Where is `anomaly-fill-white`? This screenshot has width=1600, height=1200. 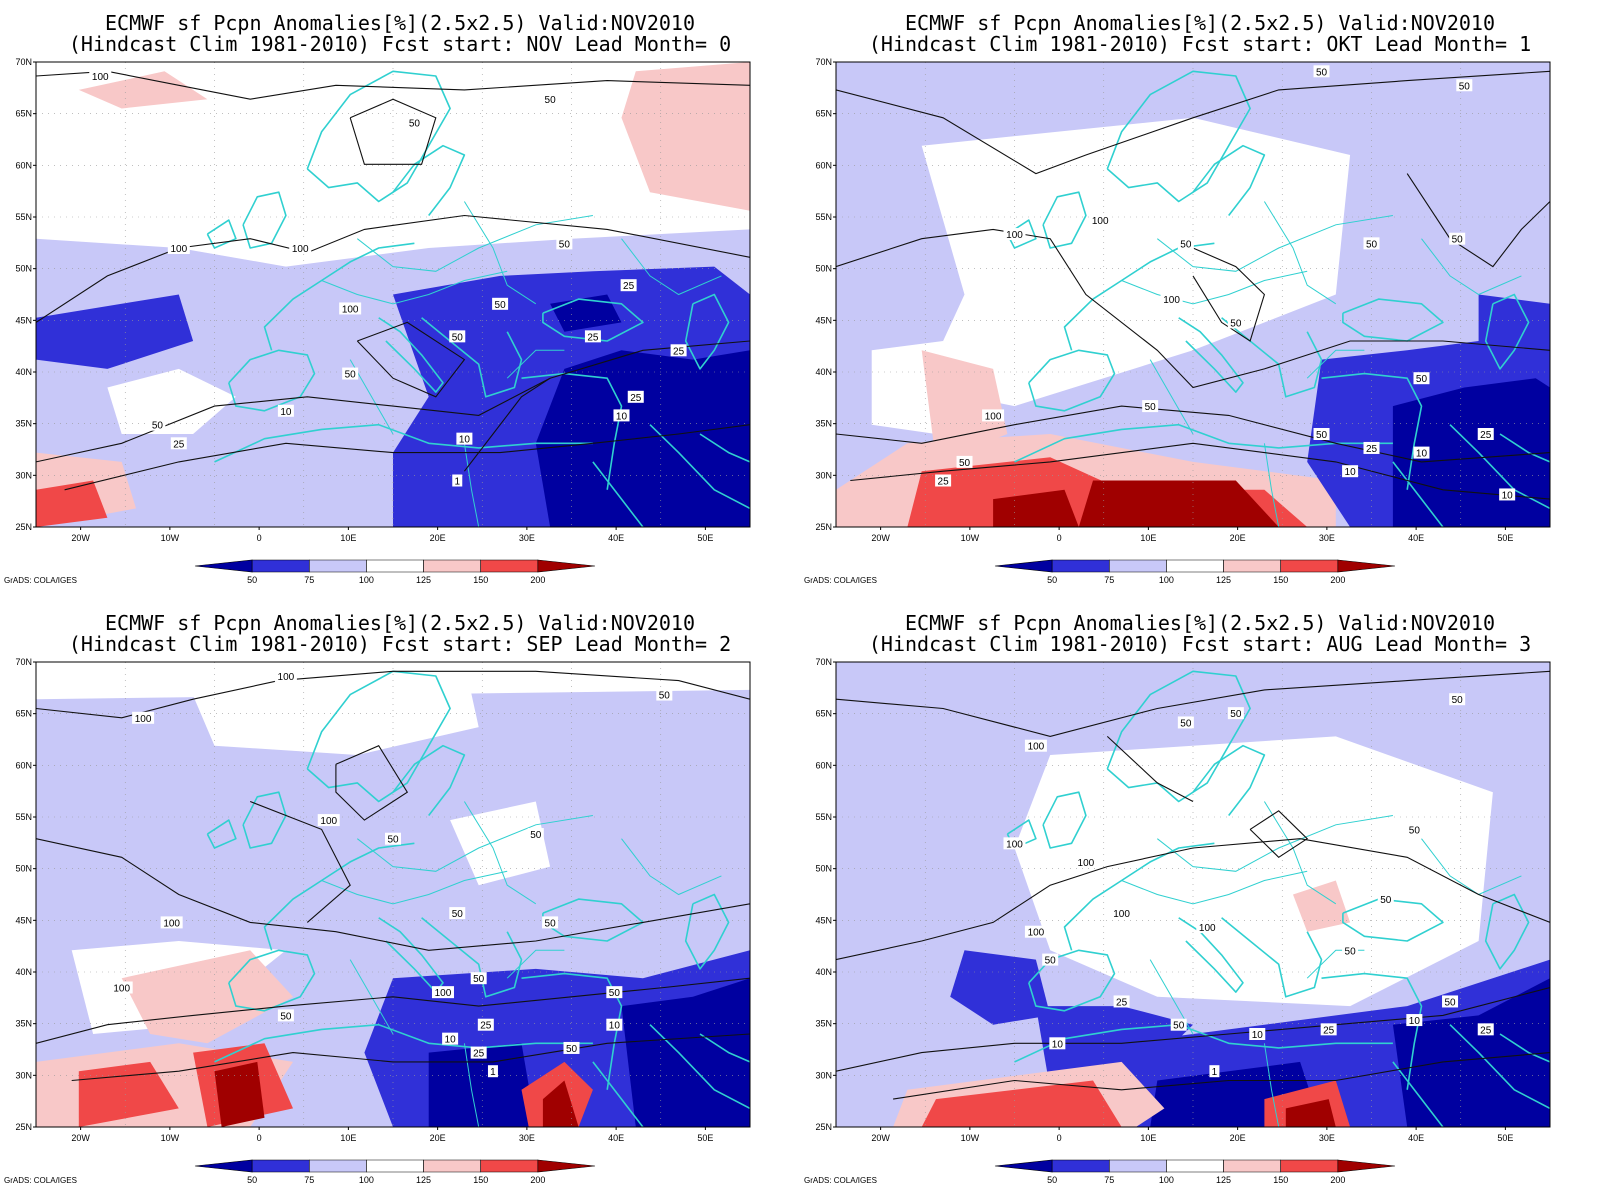 anomaly-fill-white is located at coordinates (500, 843).